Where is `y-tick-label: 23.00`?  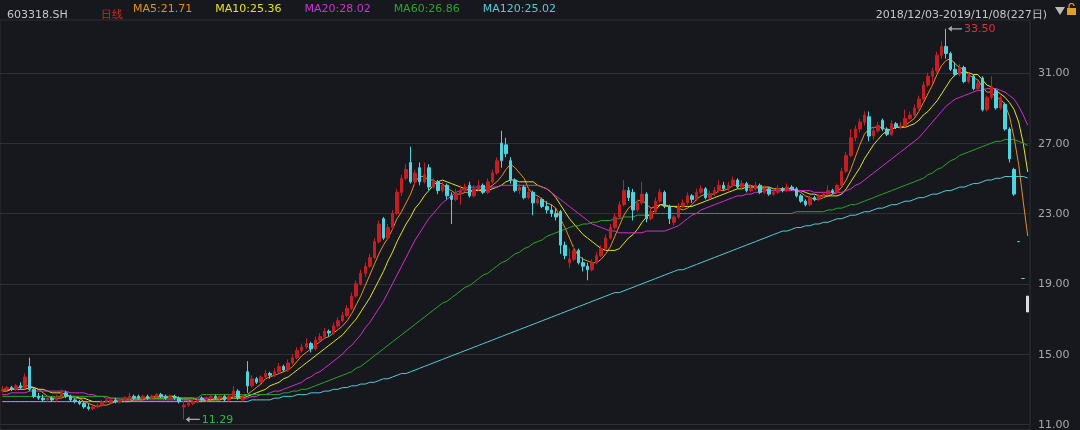
y-tick-label: 23.00 is located at coordinates (1054, 213).